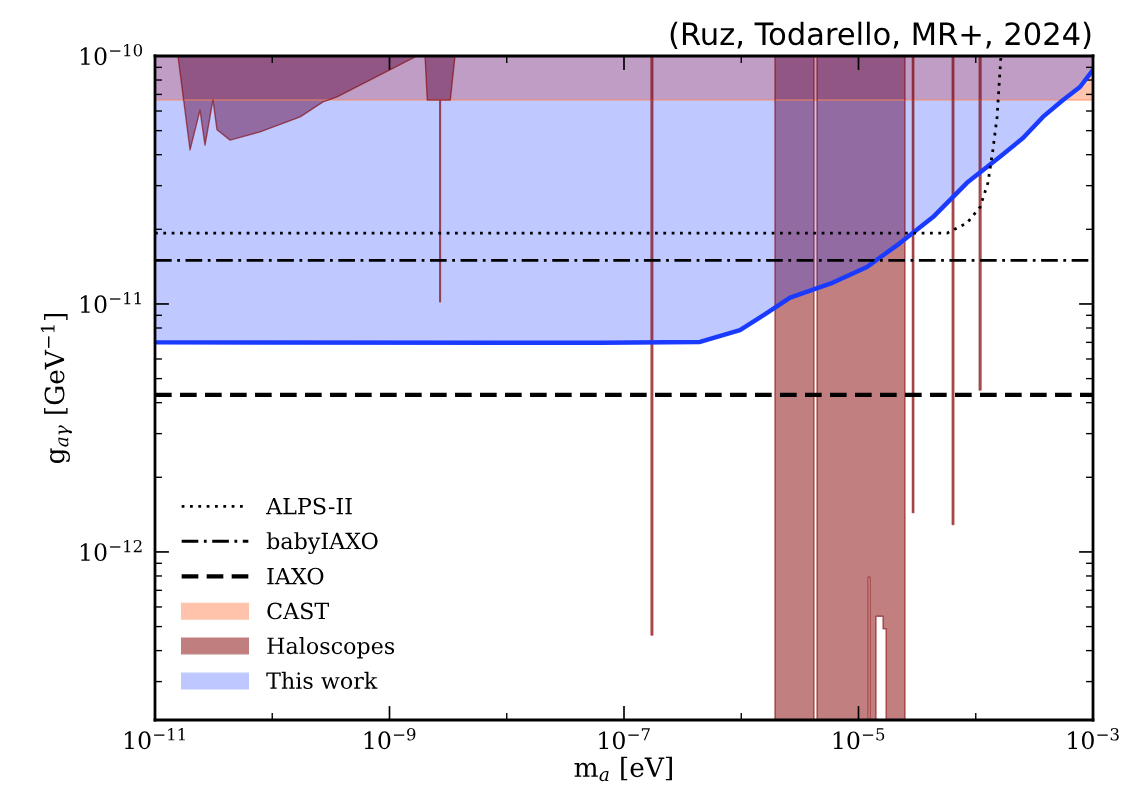  Describe the element at coordinates (295, 576) in the screenshot. I see `legend-label: IAXO` at that location.